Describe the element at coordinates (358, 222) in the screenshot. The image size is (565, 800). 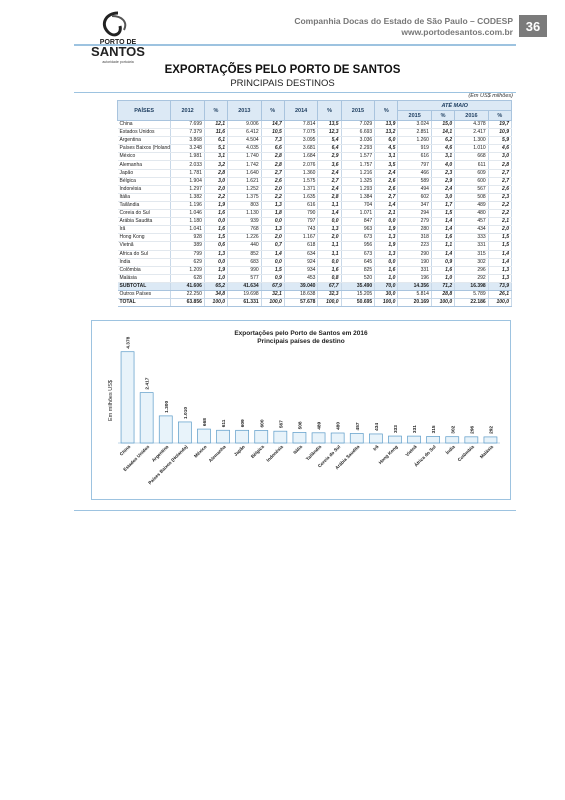
I see `value-cell: 847` at that location.